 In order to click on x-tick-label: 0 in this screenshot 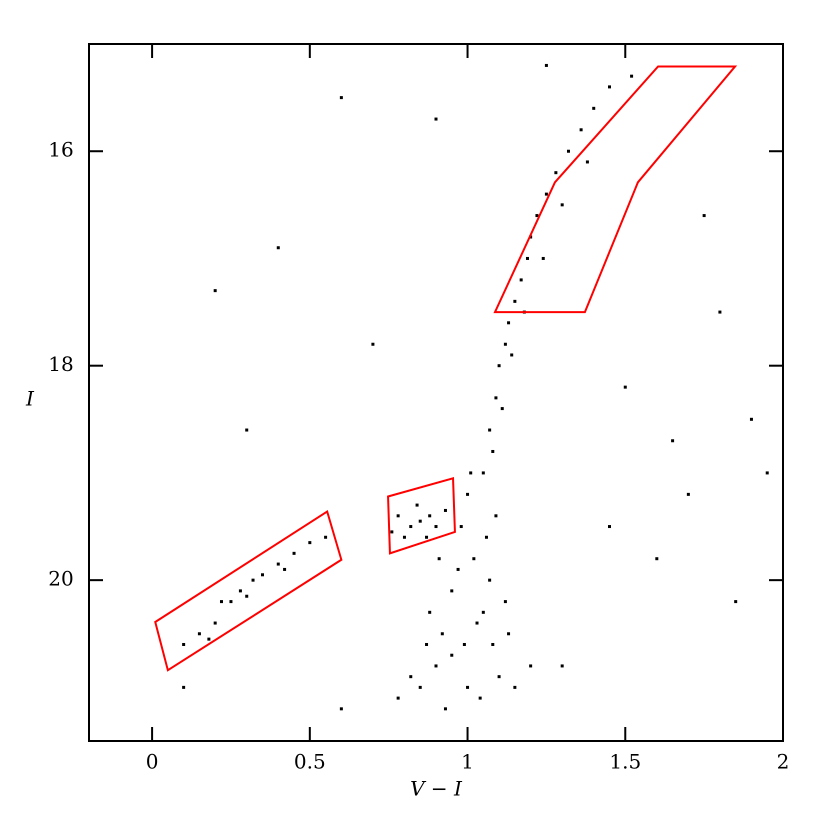, I will do `click(152, 762)`.